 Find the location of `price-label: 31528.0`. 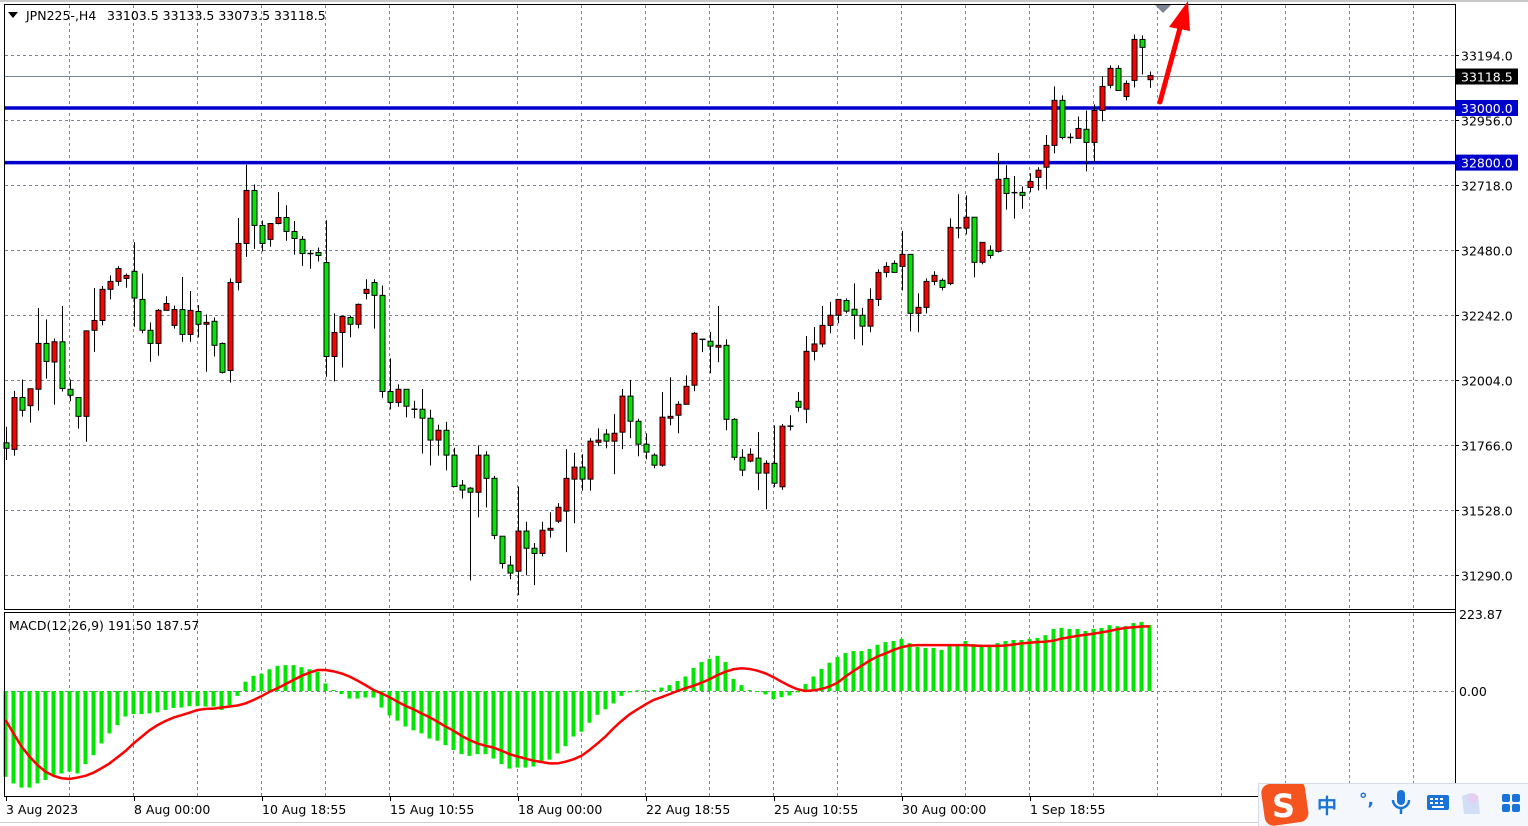

price-label: 31528.0 is located at coordinates (1487, 511).